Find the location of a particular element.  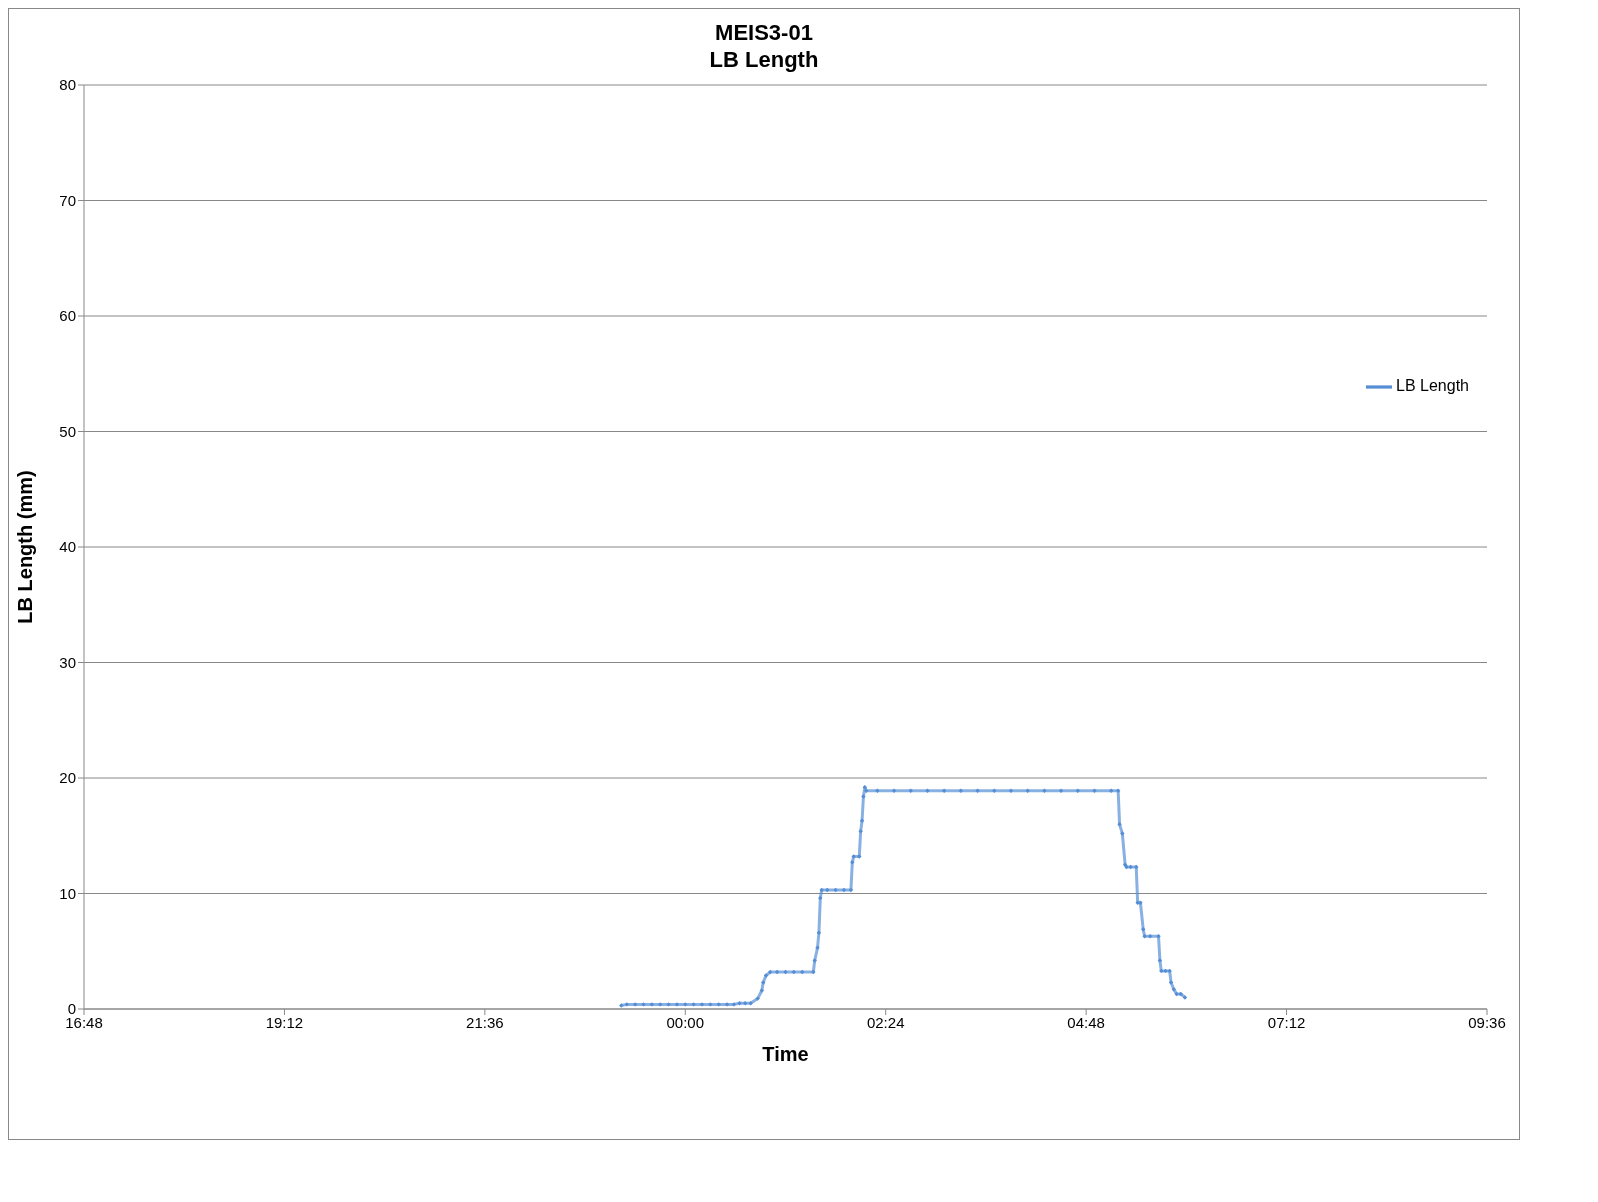

y-tick-label: 30 is located at coordinates (67, 662).